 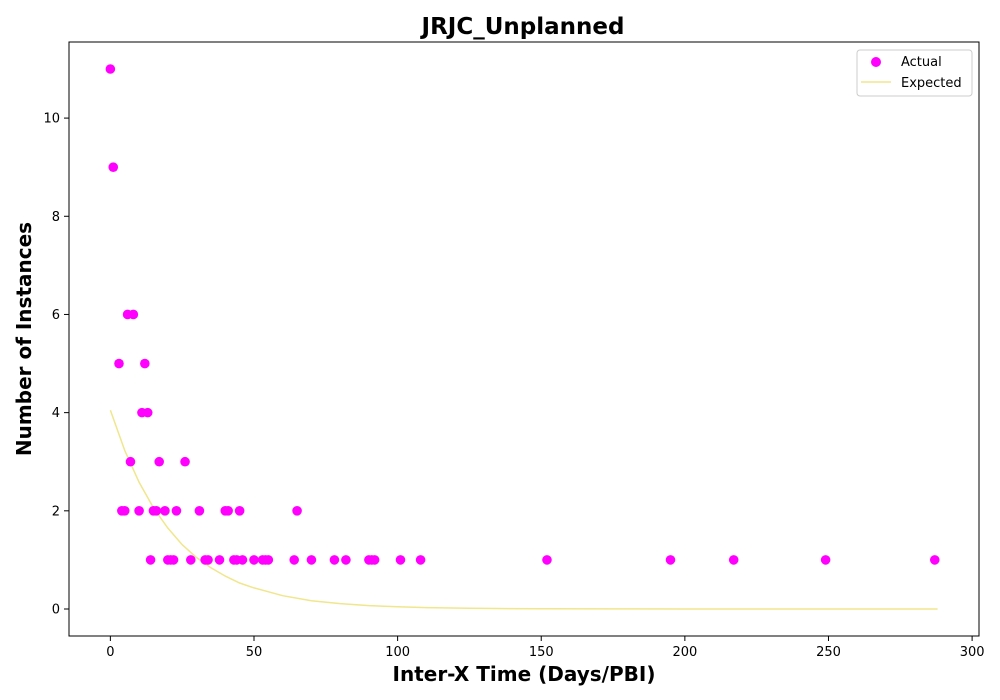 I want to click on y-tick-label: 10, so click(x=51, y=119).